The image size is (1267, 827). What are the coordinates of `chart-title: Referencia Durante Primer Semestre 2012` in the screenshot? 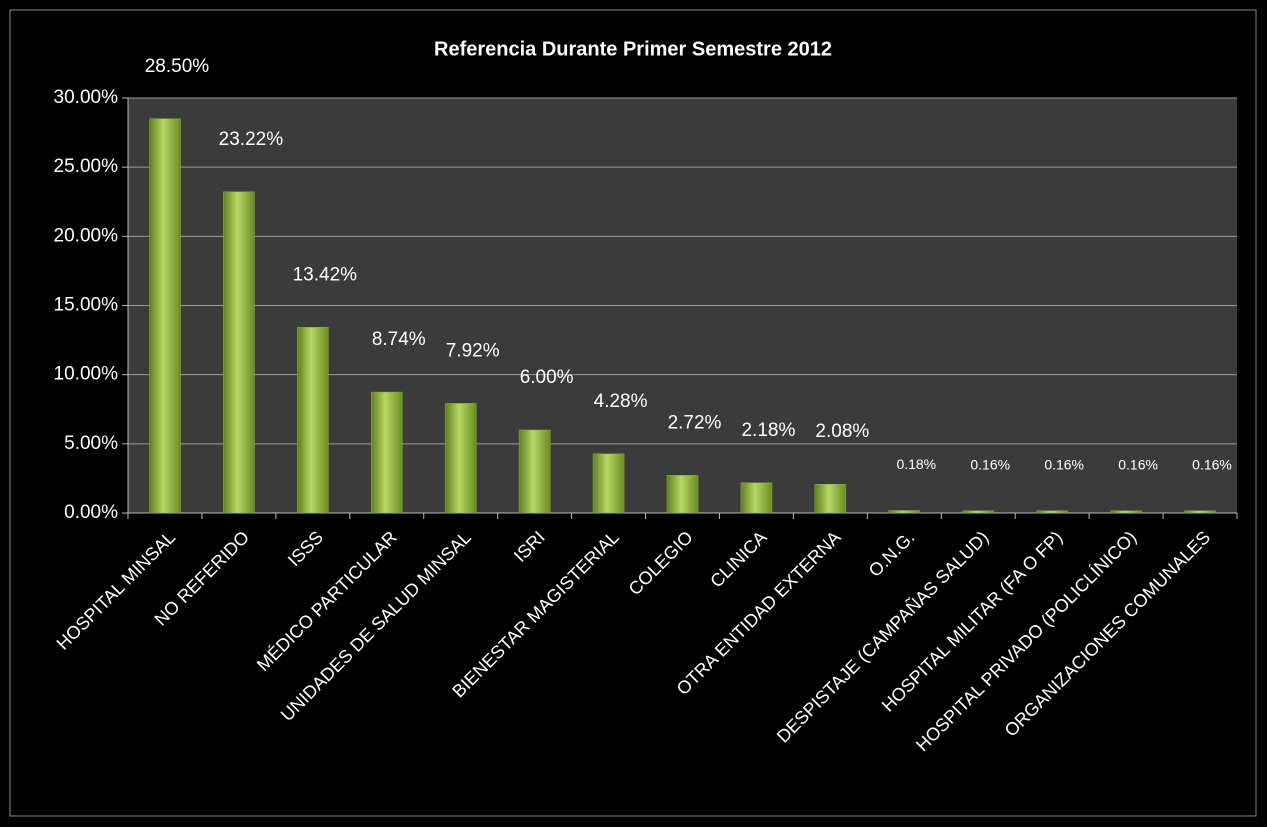 It's located at (633, 49).